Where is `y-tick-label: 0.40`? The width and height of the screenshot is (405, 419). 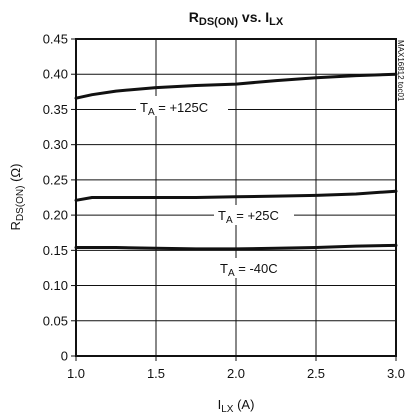 y-tick-label: 0.40 is located at coordinates (55, 74).